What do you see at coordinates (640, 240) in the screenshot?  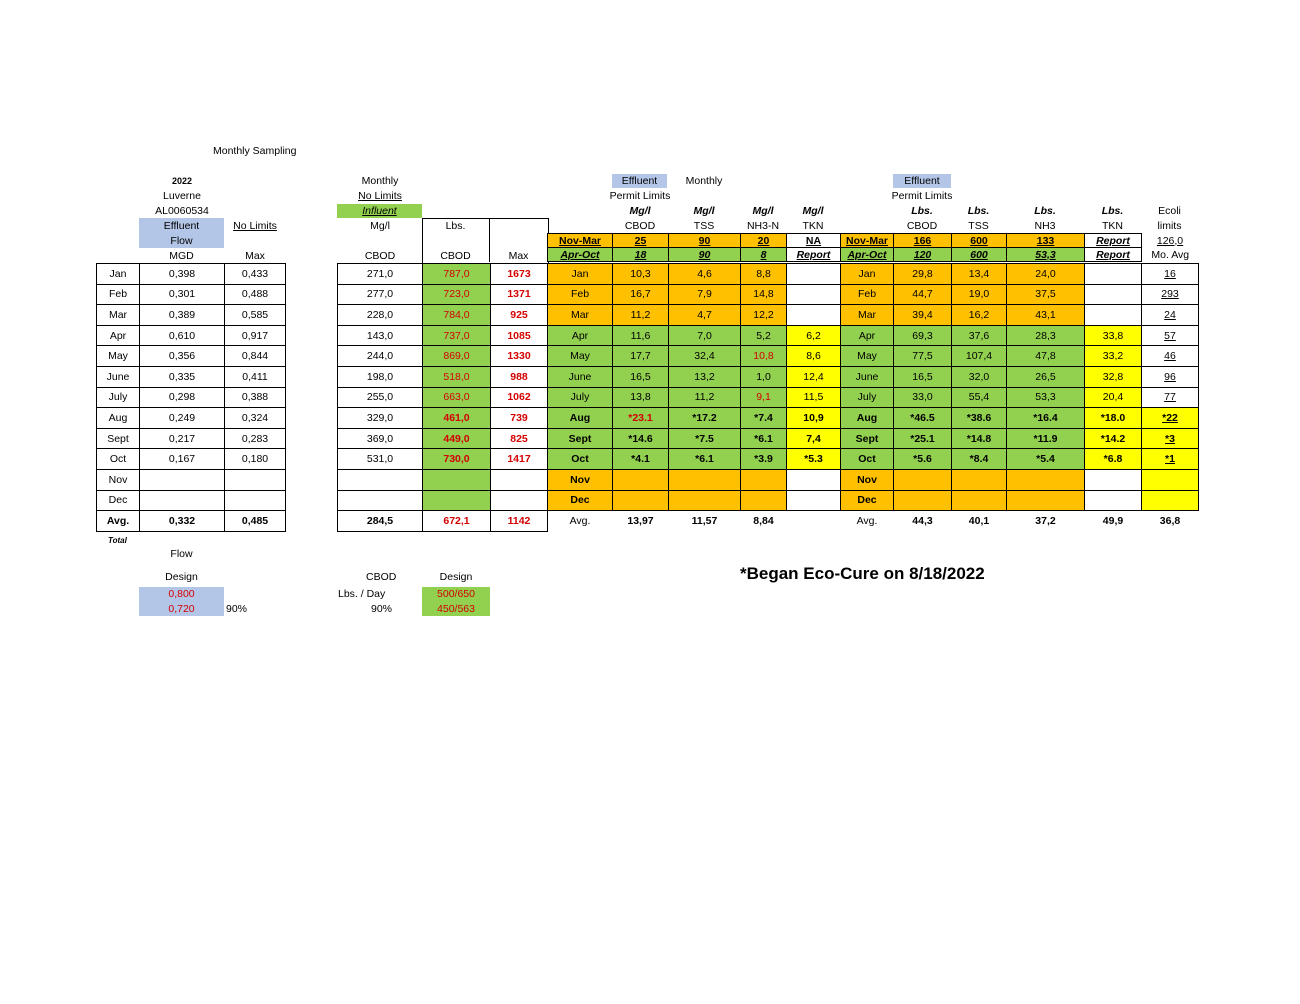 I see `mgl-nov-mar-cbod: 25` at bounding box center [640, 240].